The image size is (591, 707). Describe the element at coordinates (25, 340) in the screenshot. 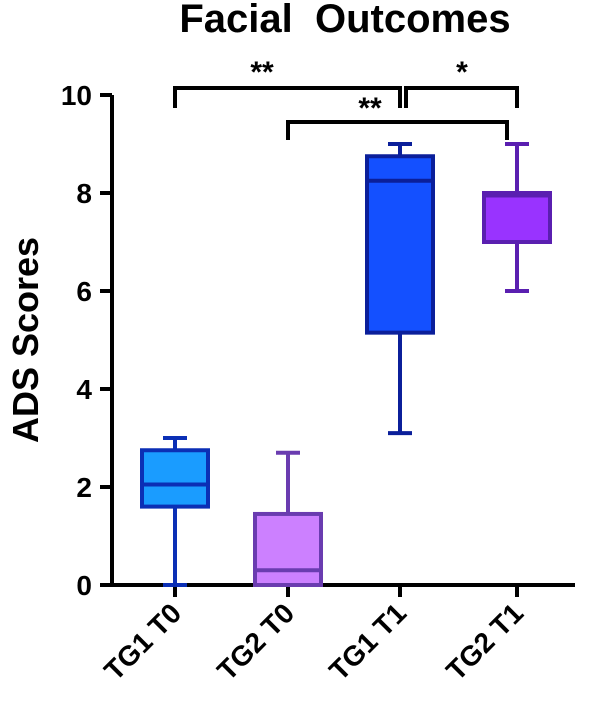

I see `y-axis-label: ADS Scores` at that location.